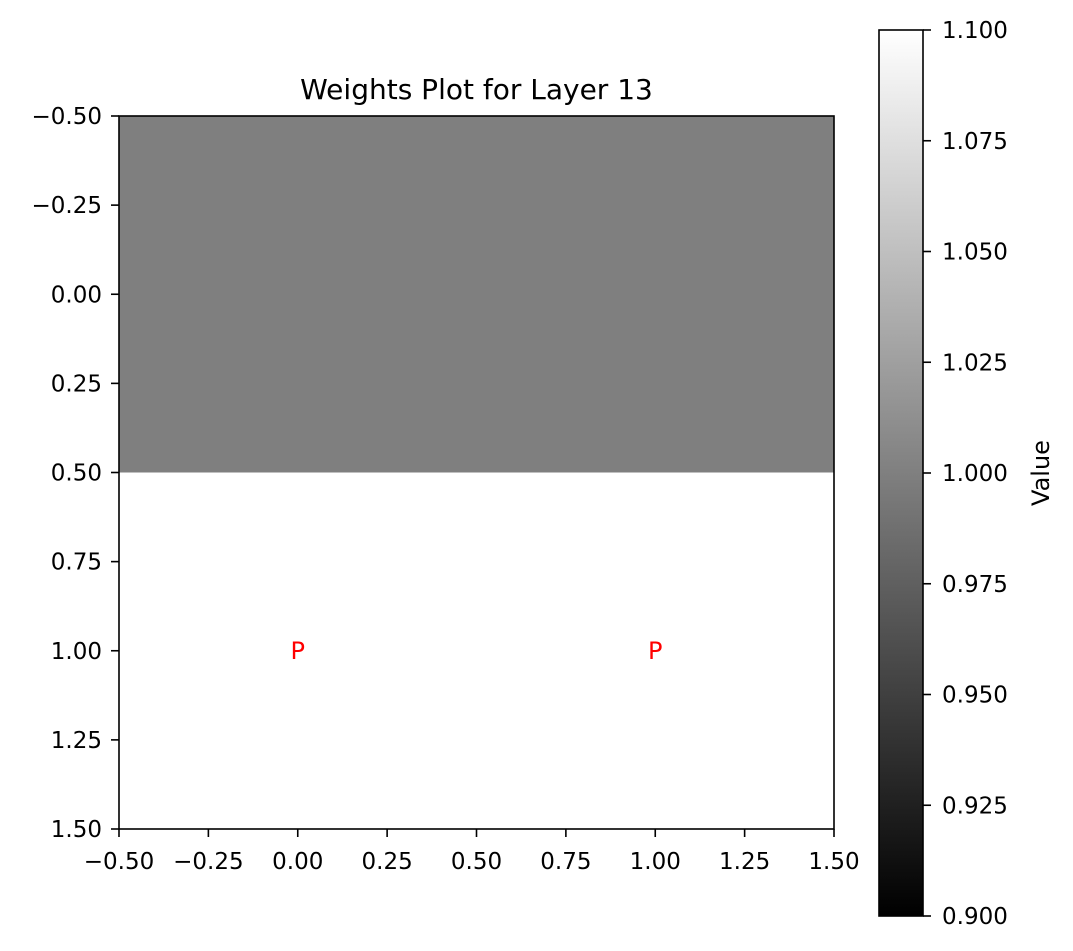 The width and height of the screenshot is (1073, 951). I want to click on x-tick-label: 0.50, so click(476, 862).